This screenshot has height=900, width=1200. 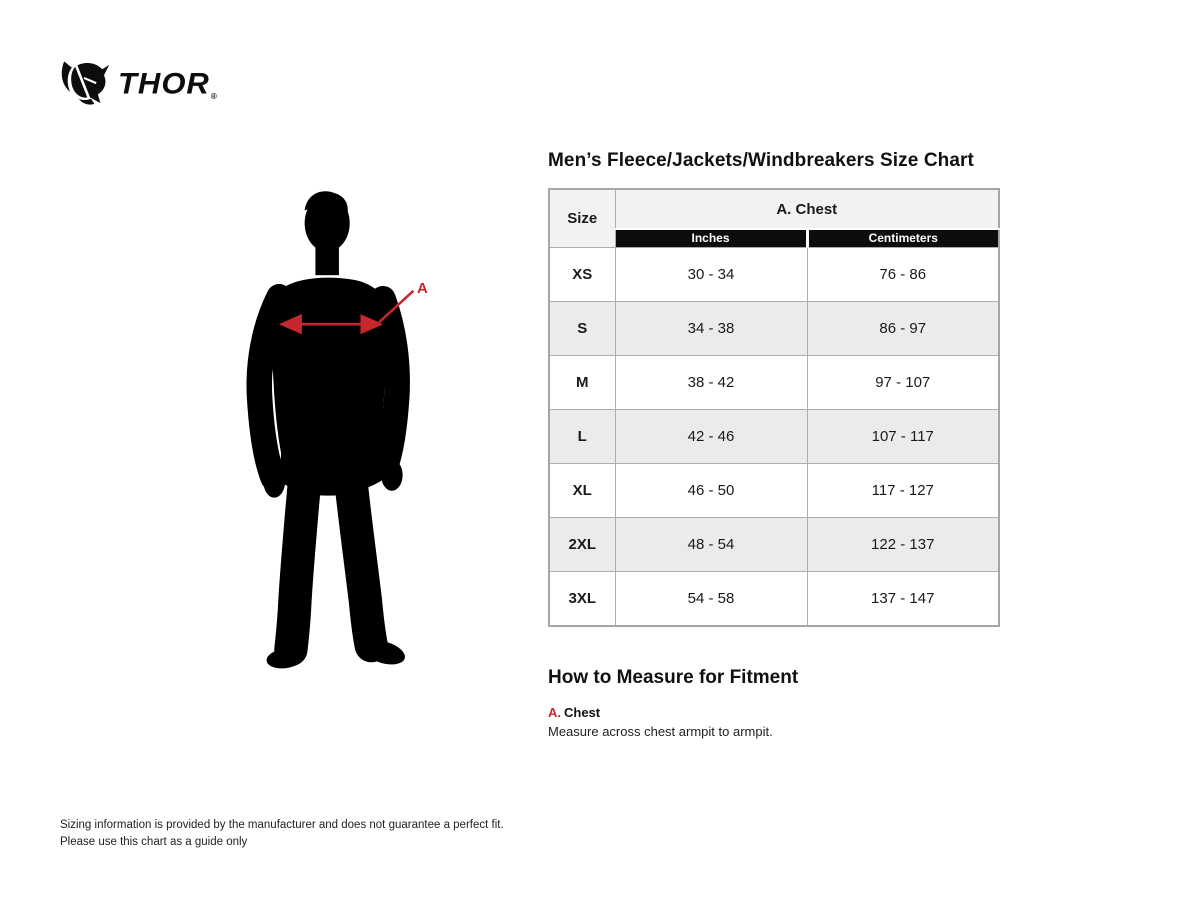 What do you see at coordinates (582, 328) in the screenshot?
I see `size-label: S` at bounding box center [582, 328].